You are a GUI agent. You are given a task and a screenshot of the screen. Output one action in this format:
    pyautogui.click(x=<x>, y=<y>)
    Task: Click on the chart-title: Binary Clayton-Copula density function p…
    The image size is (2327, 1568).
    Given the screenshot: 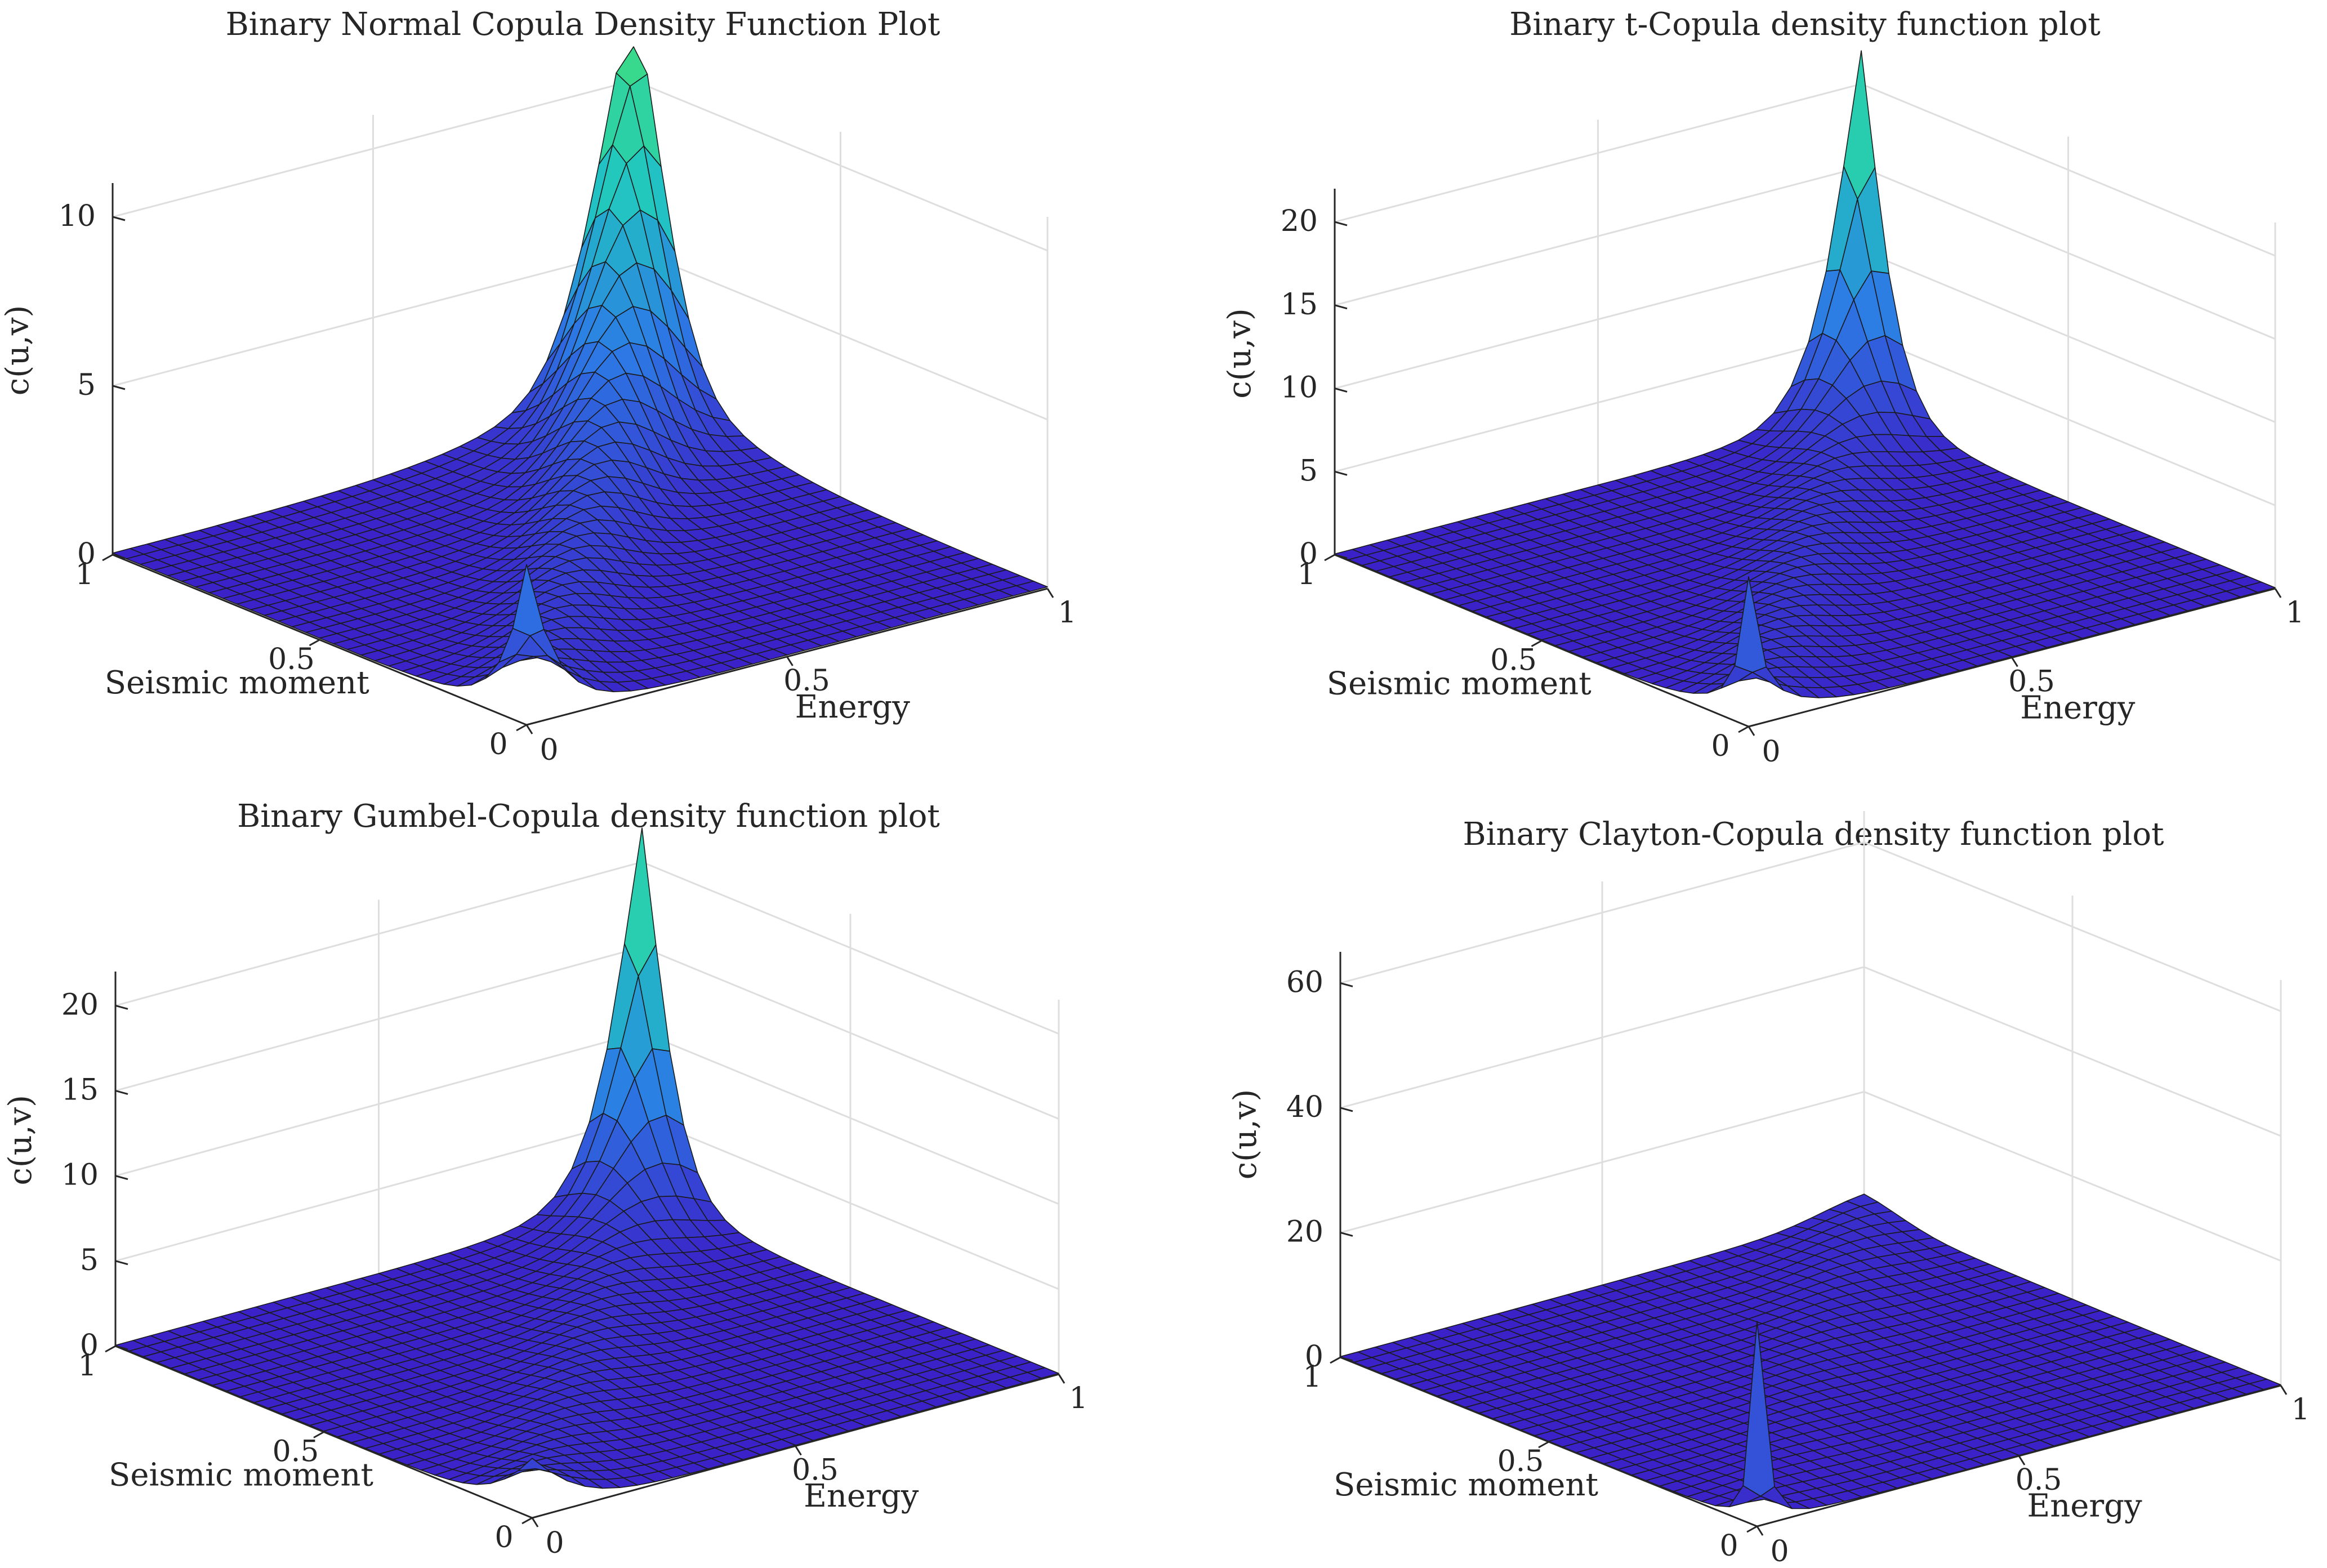 What is the action you would take?
    pyautogui.click(x=1813, y=834)
    